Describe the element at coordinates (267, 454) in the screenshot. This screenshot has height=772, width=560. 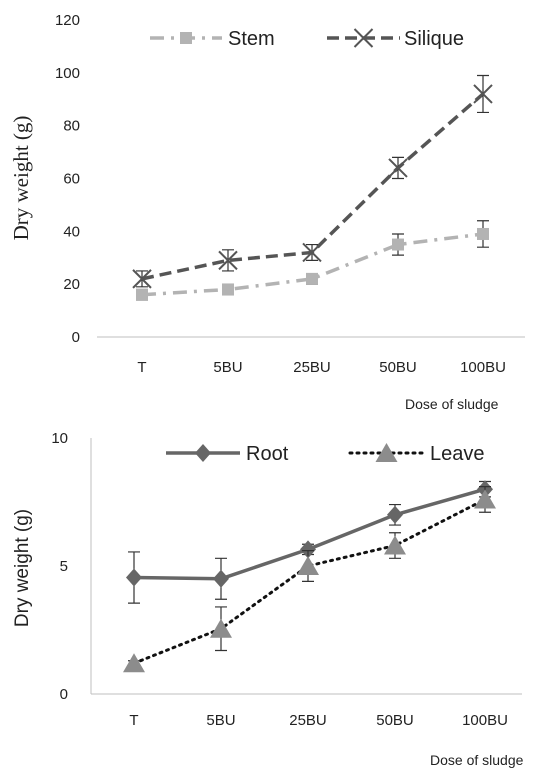
I see `legend-label-root: Root` at that location.